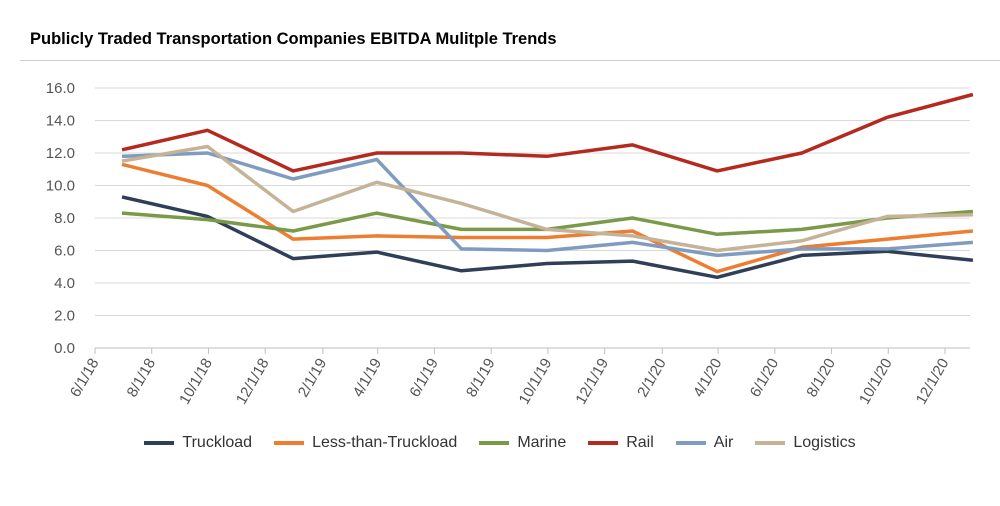 The width and height of the screenshot is (1000, 506). I want to click on legend-label: Marine, so click(542, 442).